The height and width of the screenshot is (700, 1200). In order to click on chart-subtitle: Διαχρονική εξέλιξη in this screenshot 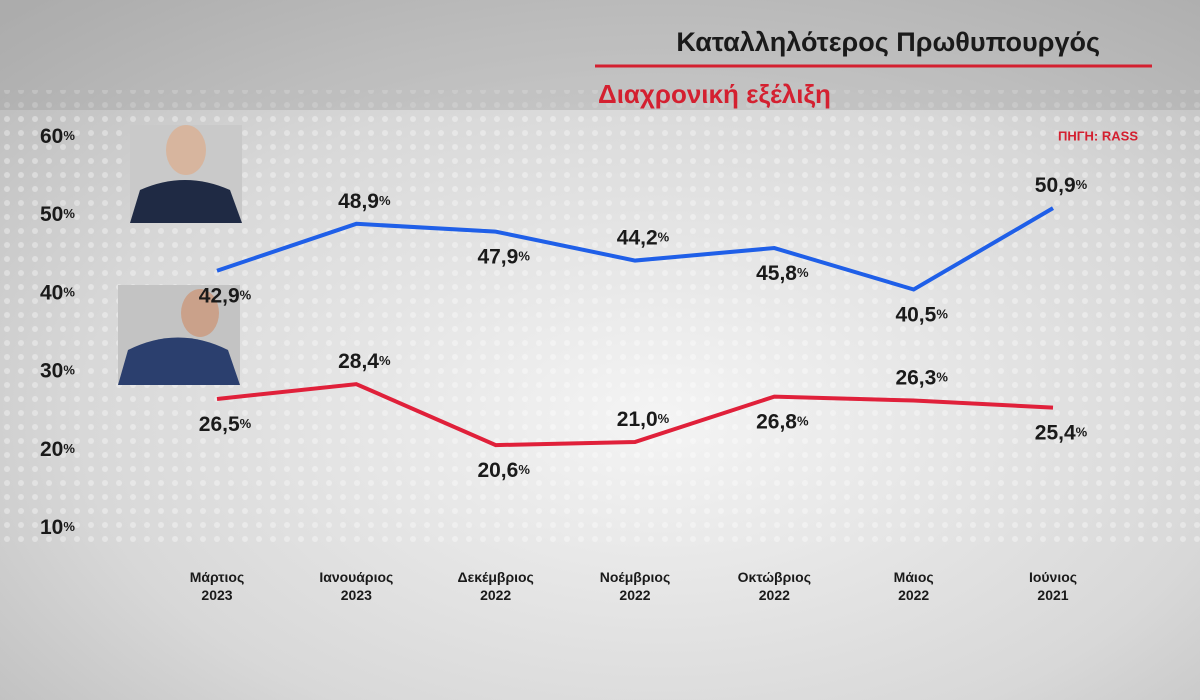, I will do `click(714, 94)`.